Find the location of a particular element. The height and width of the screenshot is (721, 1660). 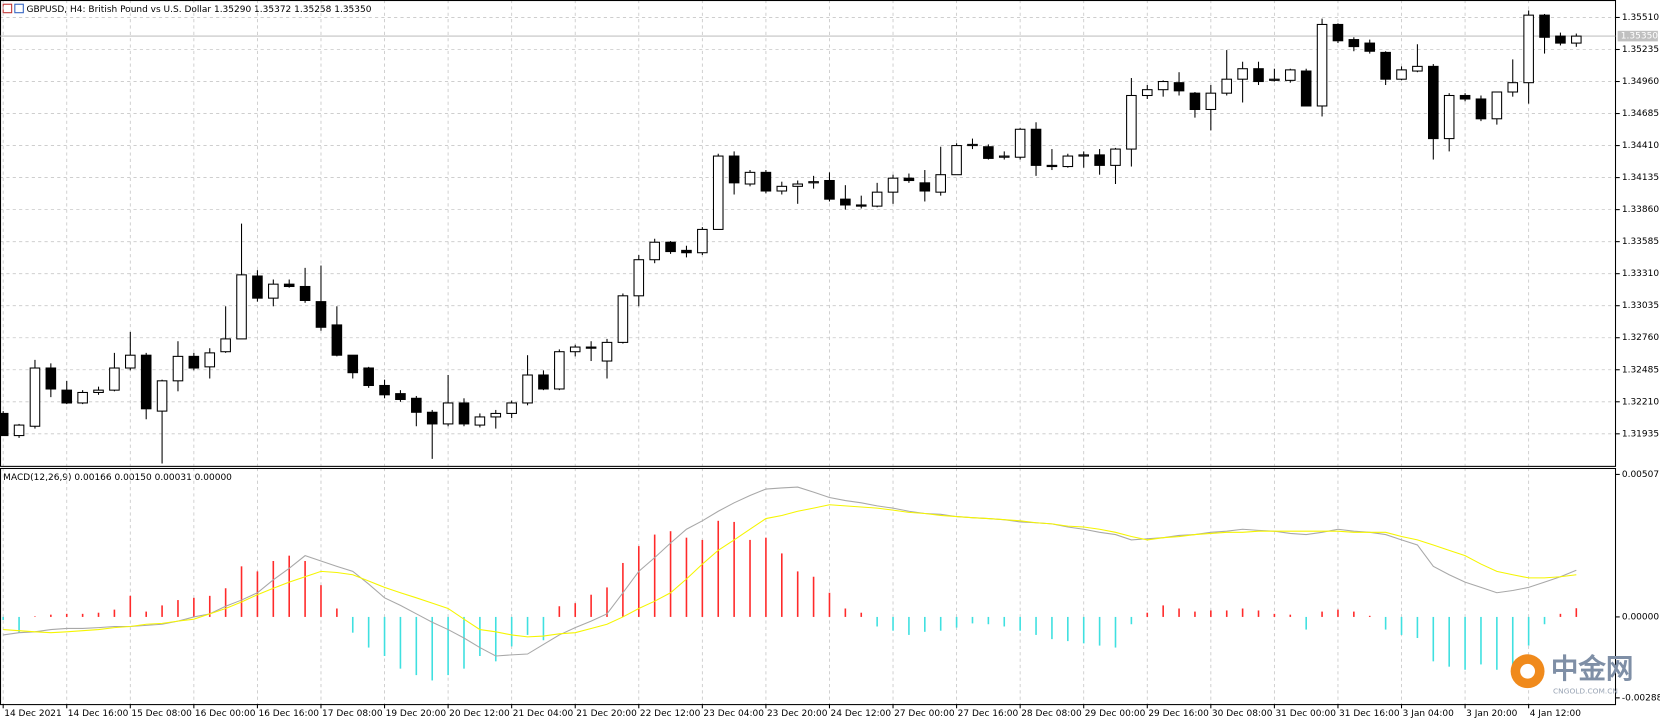

y-tick-label: 1.35510 is located at coordinates (1641, 18).